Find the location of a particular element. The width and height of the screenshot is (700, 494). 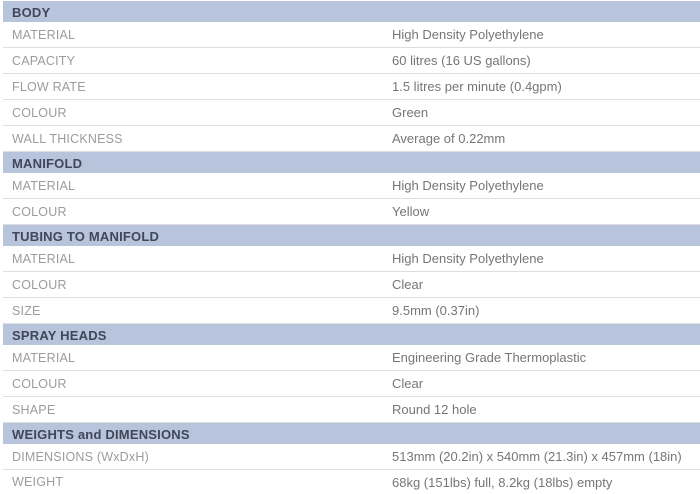

section-header: SPRAY HEADS is located at coordinates (351, 334).